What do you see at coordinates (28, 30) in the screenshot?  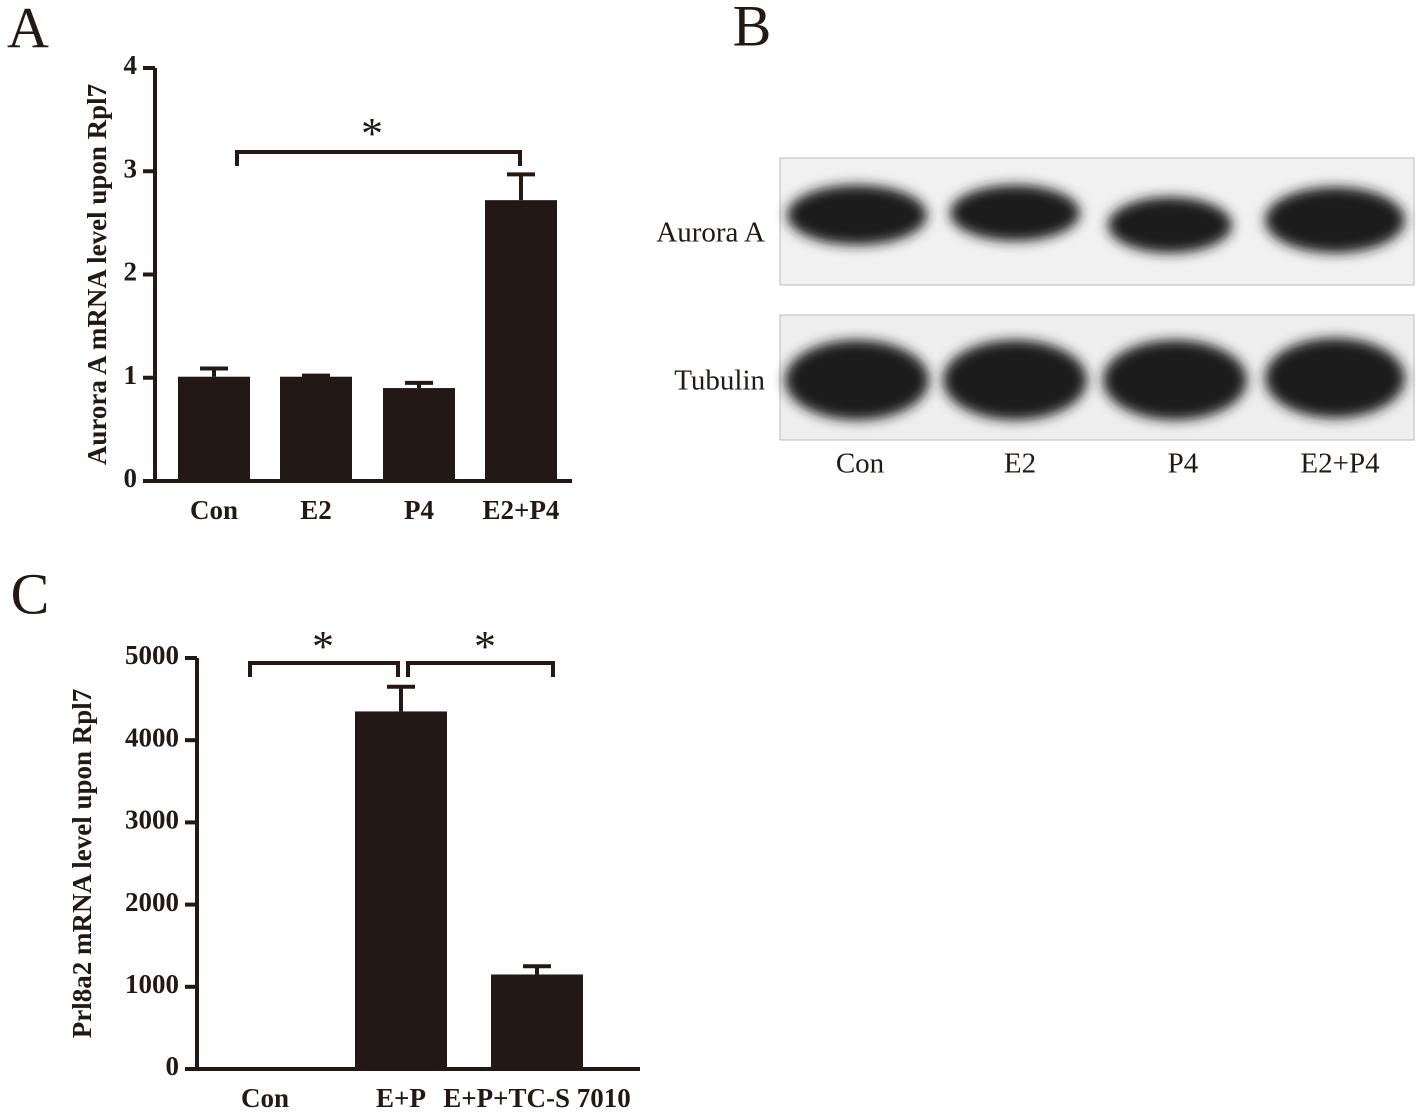 I see `panel-letter: A` at bounding box center [28, 30].